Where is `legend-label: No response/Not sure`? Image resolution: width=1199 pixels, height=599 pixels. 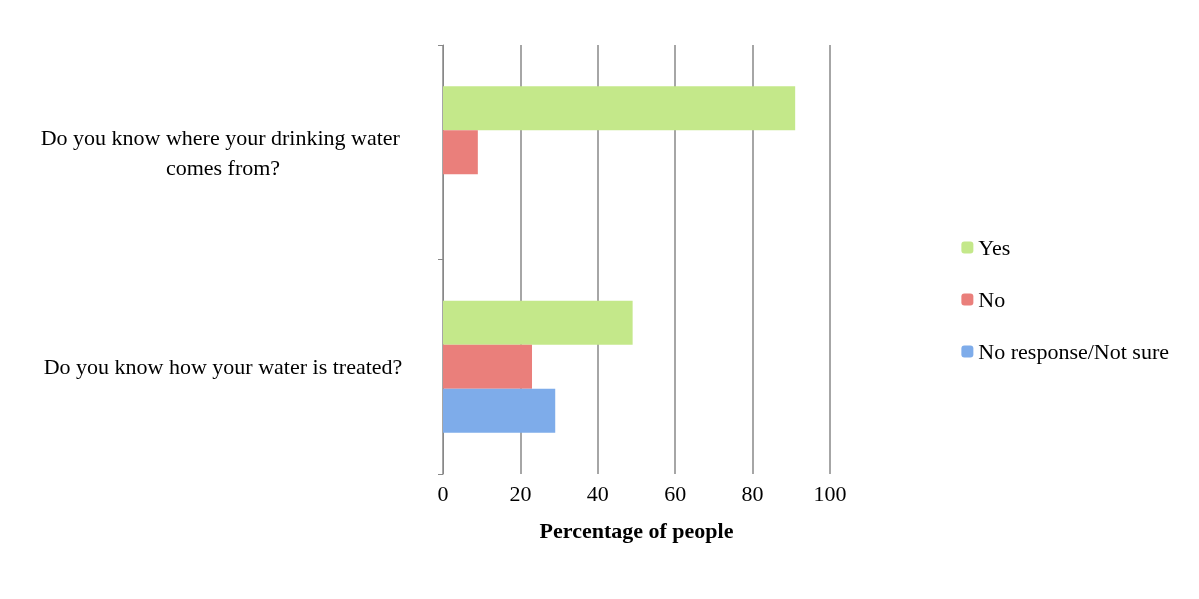
legend-label: No response/Not sure is located at coordinates (1074, 351).